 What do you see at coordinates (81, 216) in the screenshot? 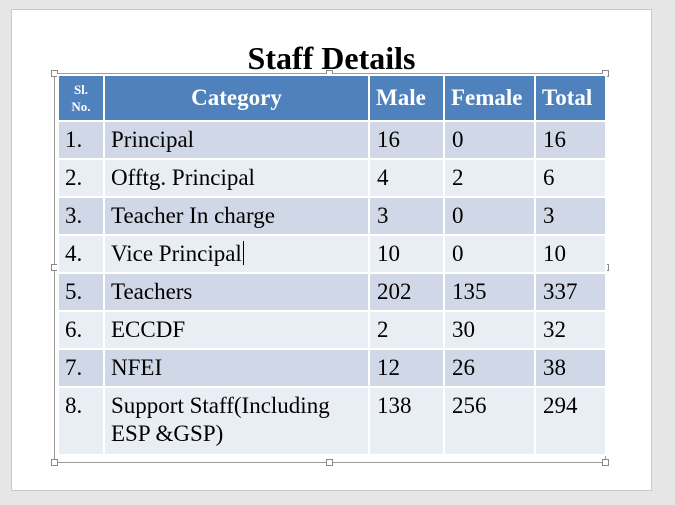
I see `cell-sl: 3.` at bounding box center [81, 216].